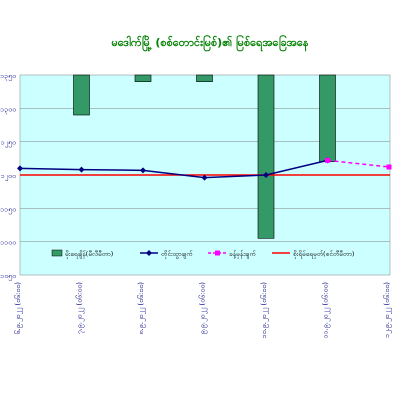  I want to click on y-tick-label-left: ၁၂၀၀, so click(8, 176).